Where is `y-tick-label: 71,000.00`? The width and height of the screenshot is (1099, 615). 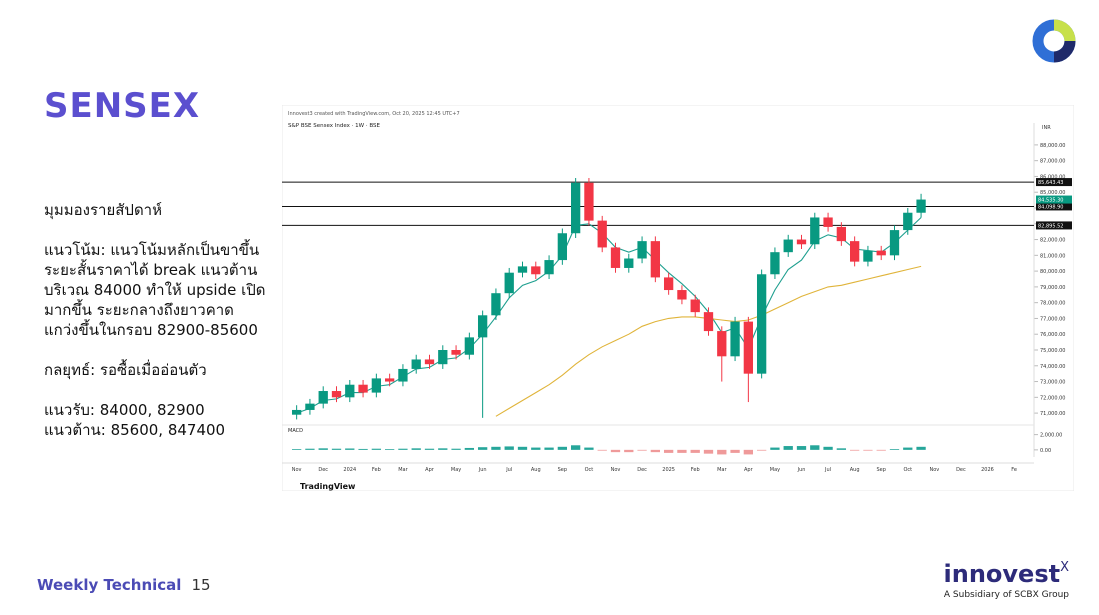
y-tick-label: 71,000.00 is located at coordinates (1052, 414).